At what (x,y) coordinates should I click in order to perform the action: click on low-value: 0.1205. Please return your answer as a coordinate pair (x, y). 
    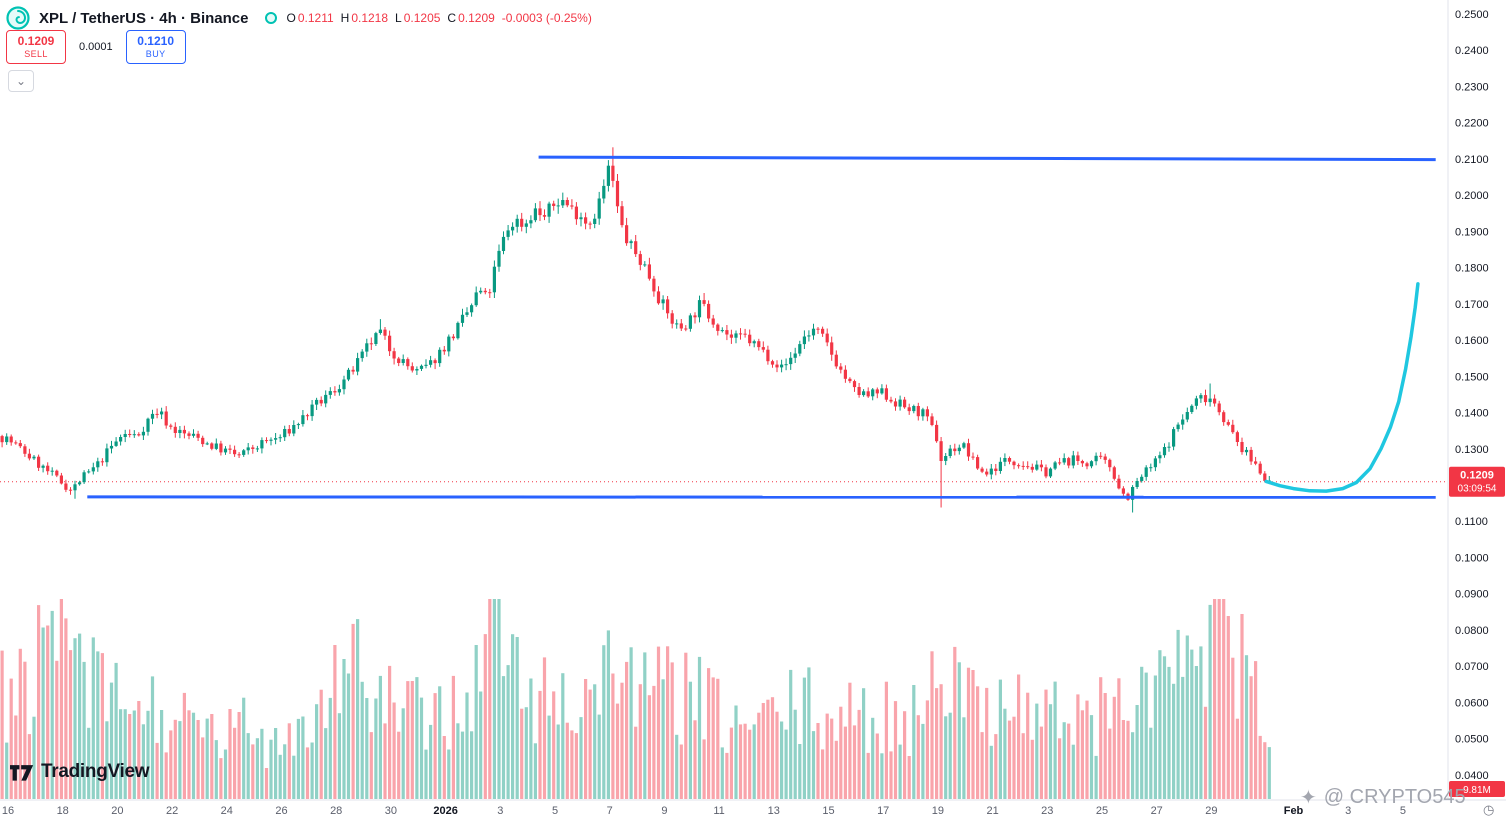
    Looking at the image, I should click on (422, 18).